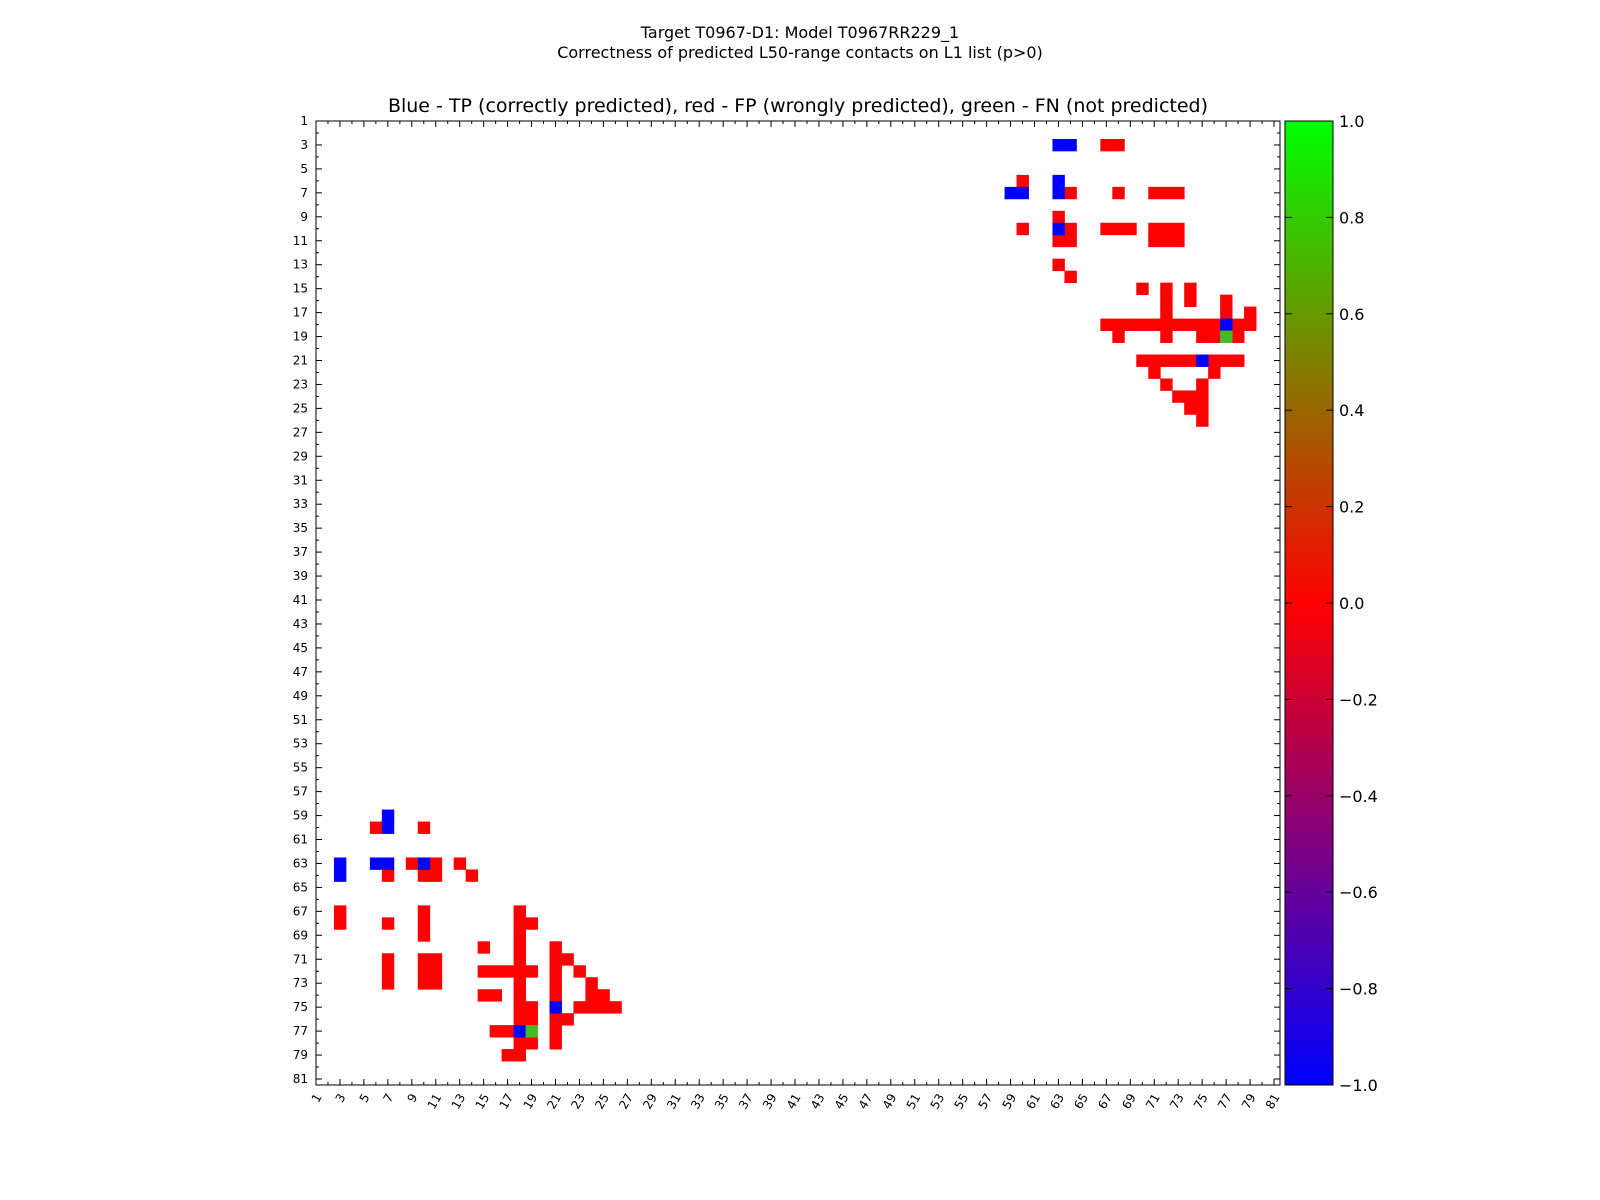  Describe the element at coordinates (1273, 1101) in the screenshot. I see `x-tick-label: 81` at that location.